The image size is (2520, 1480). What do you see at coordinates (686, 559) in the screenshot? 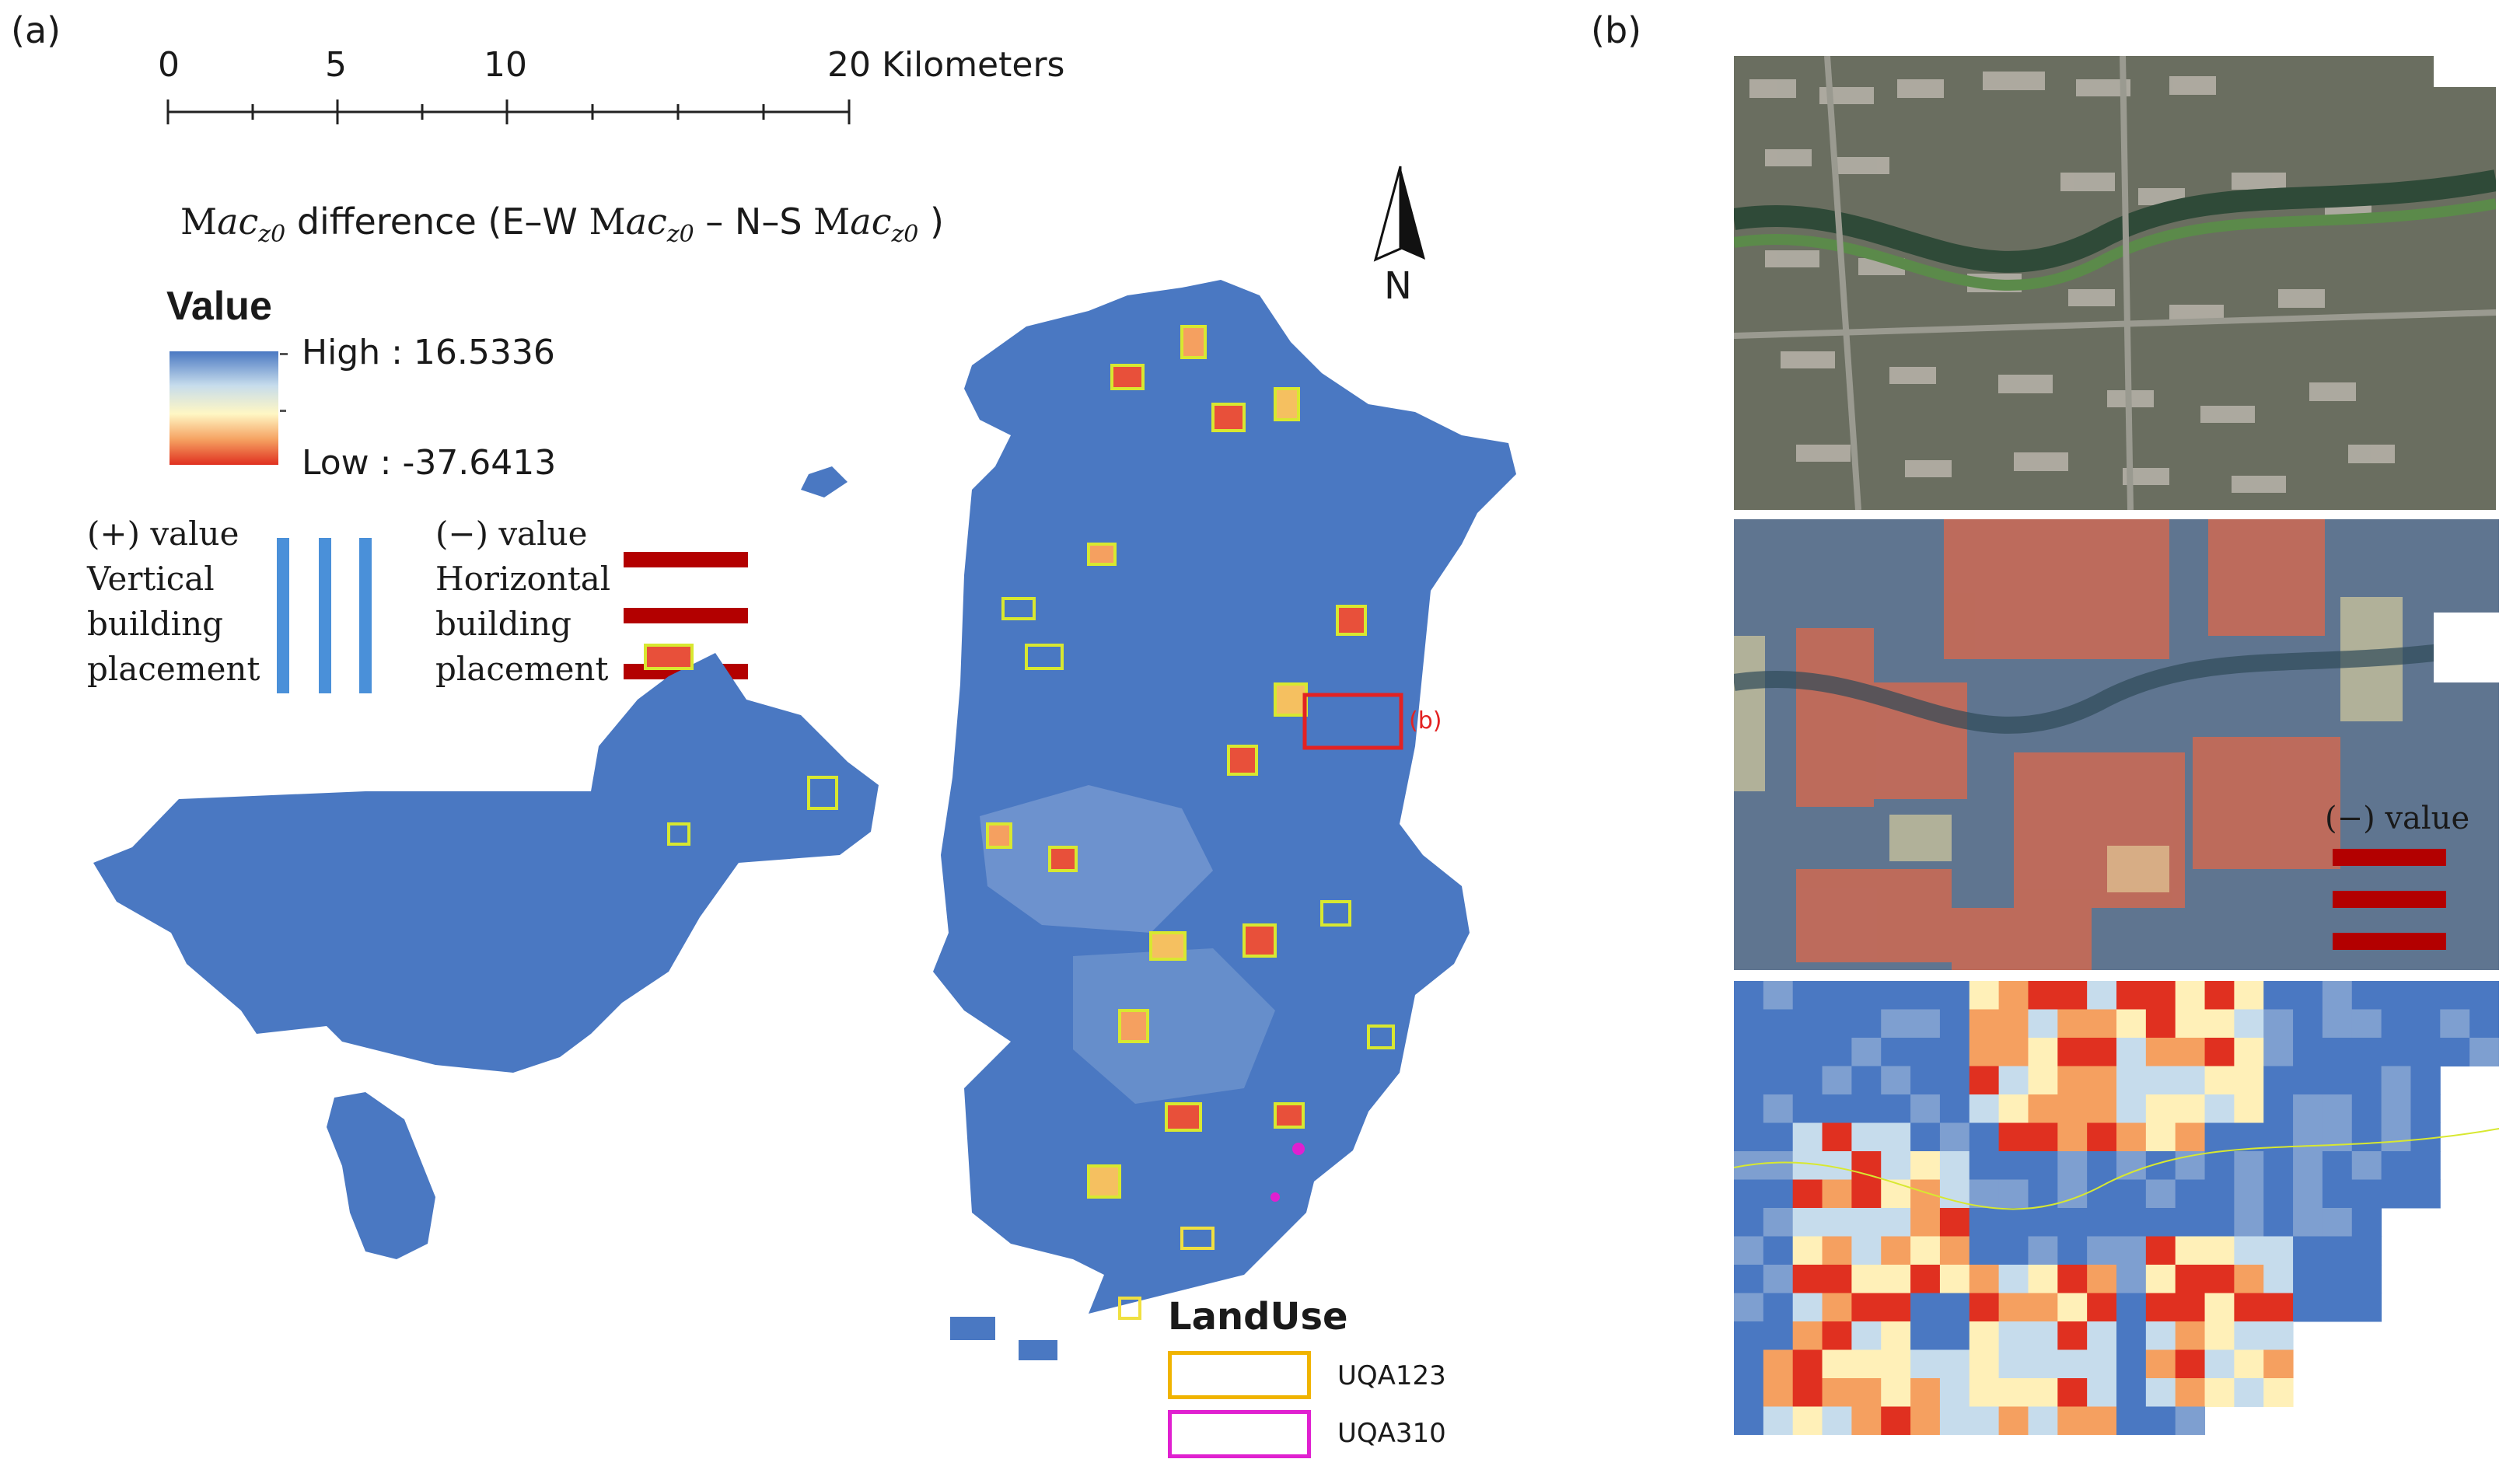
I see `horizontal-bar` at bounding box center [686, 559].